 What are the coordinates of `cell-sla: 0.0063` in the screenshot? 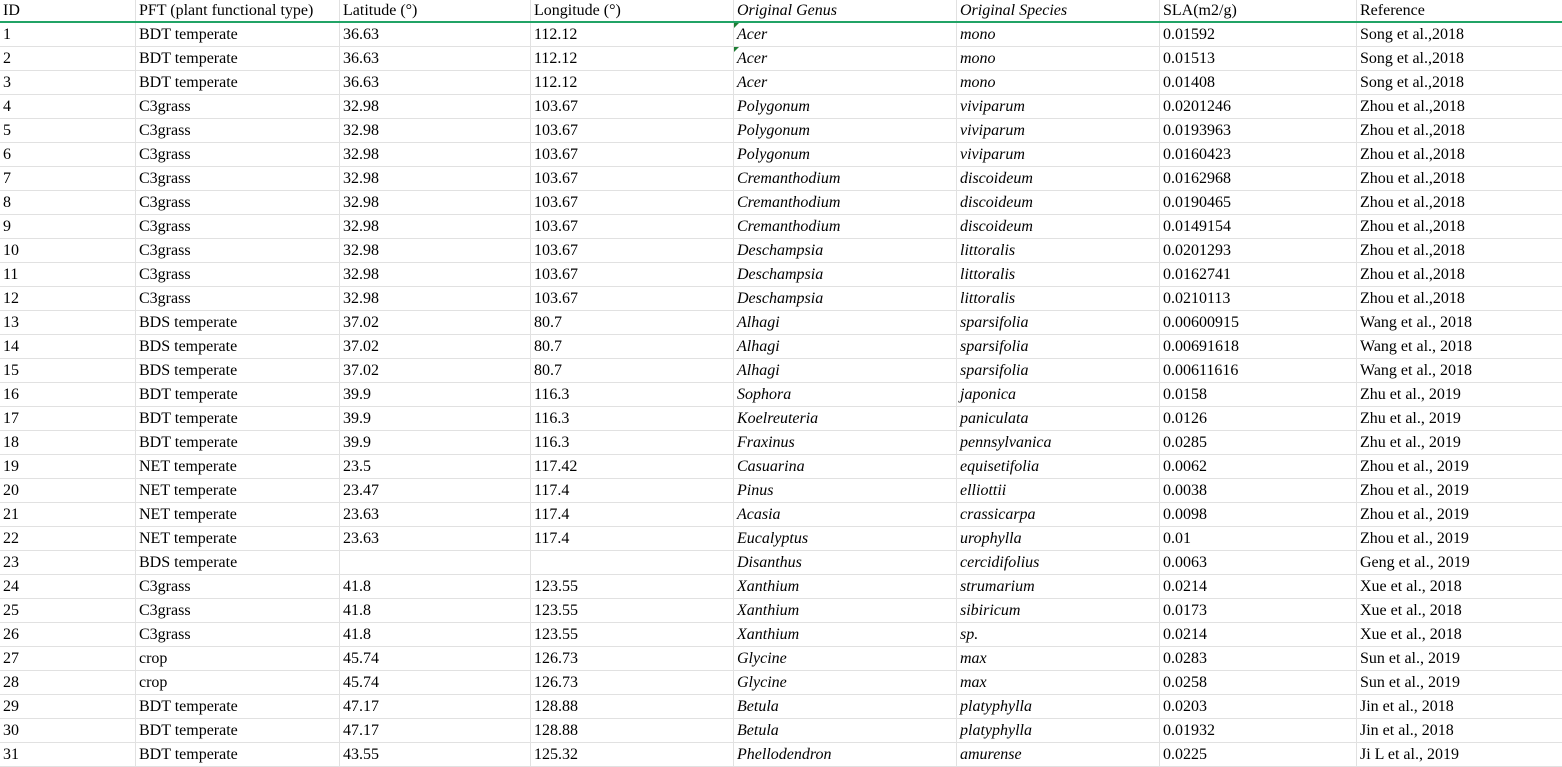 It's located at (1258, 562).